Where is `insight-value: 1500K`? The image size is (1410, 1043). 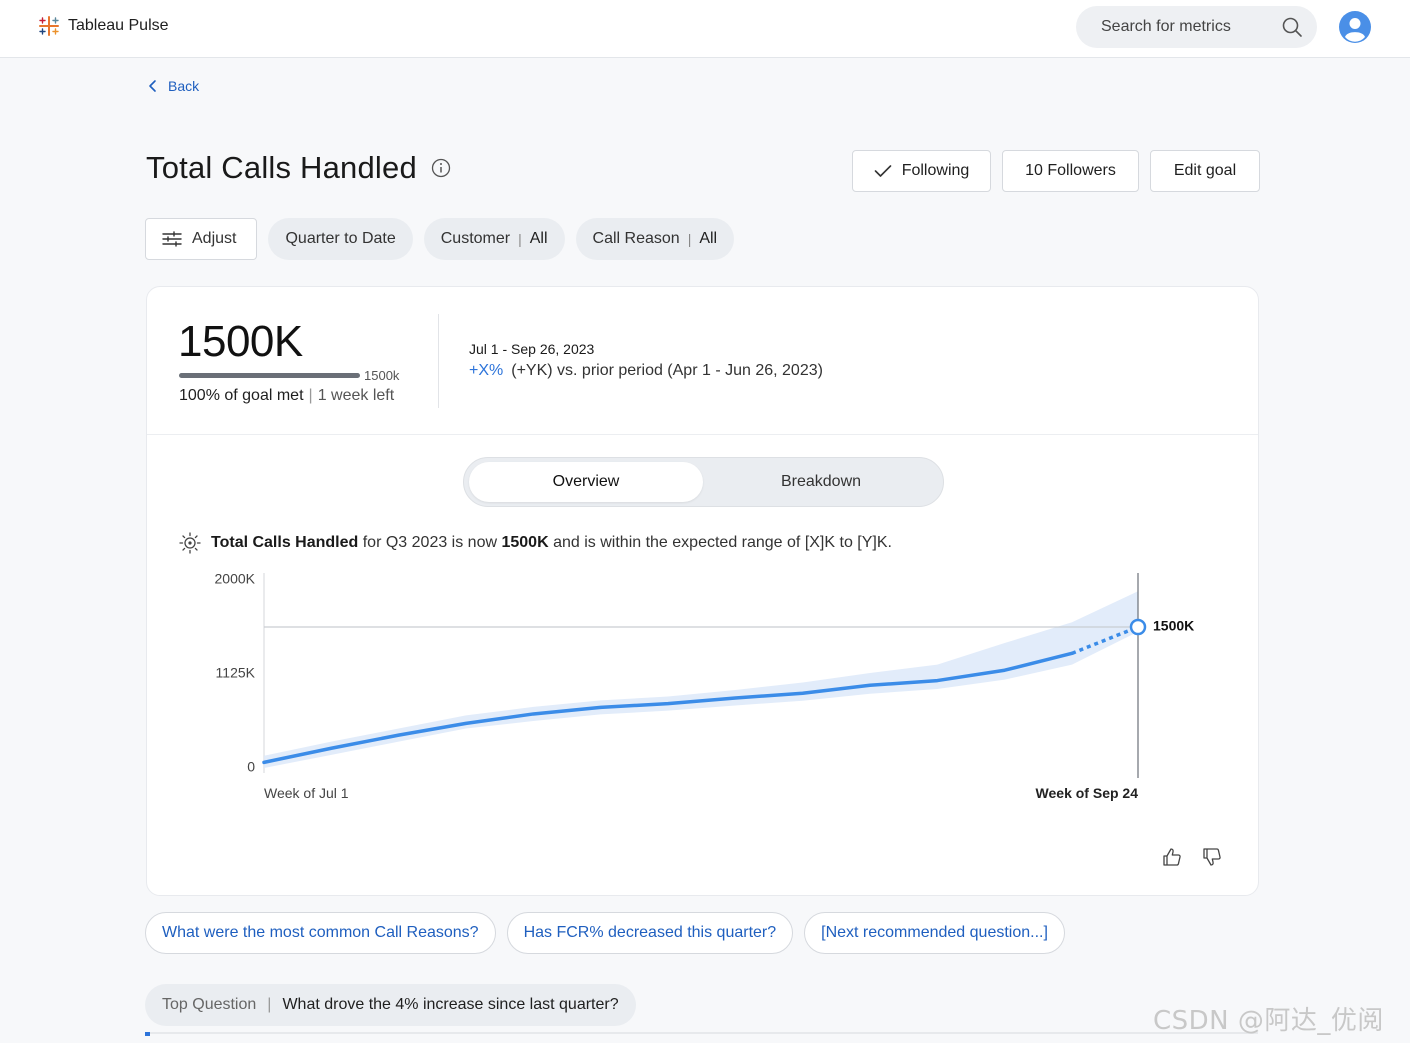
insight-value: 1500K is located at coordinates (525, 542).